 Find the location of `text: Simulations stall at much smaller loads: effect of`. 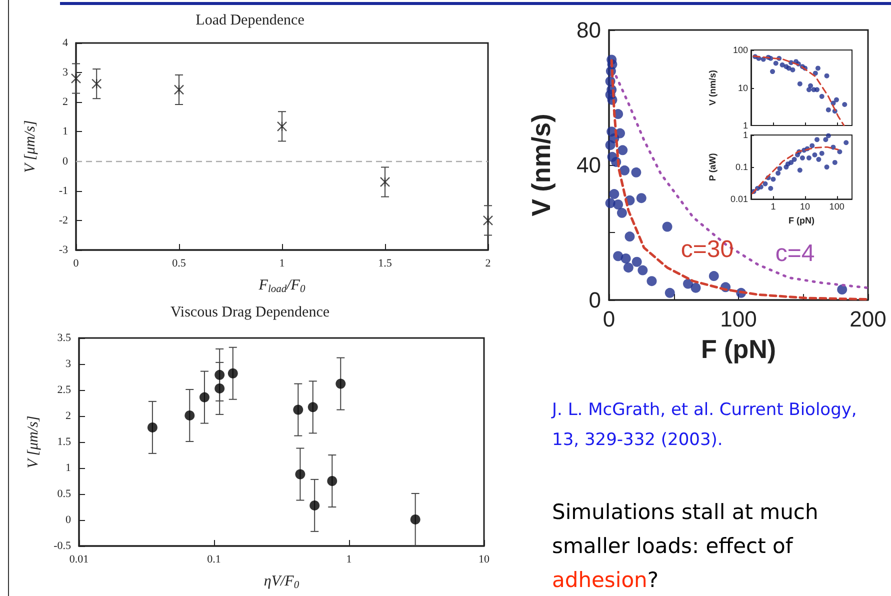

text: Simulations stall at much smaller loads: effect of is located at coordinates (685, 529).